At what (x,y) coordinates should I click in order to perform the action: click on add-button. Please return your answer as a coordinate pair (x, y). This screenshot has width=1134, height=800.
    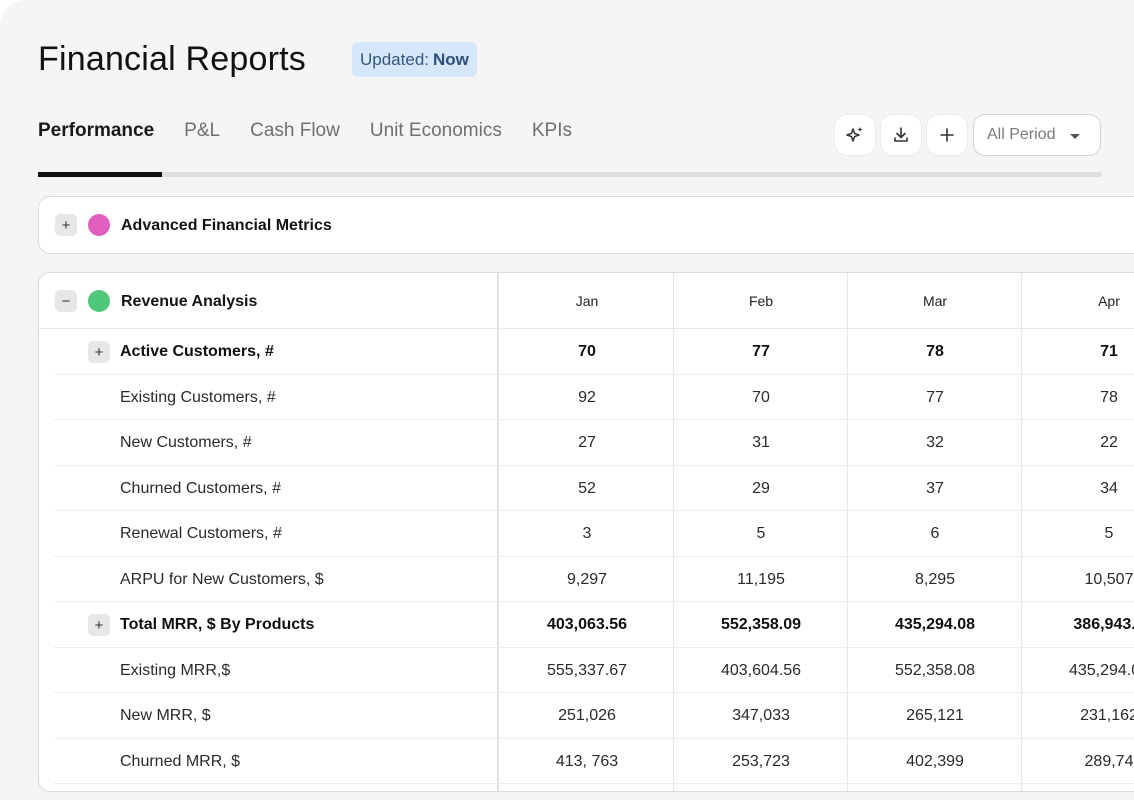
    Looking at the image, I should click on (947, 135).